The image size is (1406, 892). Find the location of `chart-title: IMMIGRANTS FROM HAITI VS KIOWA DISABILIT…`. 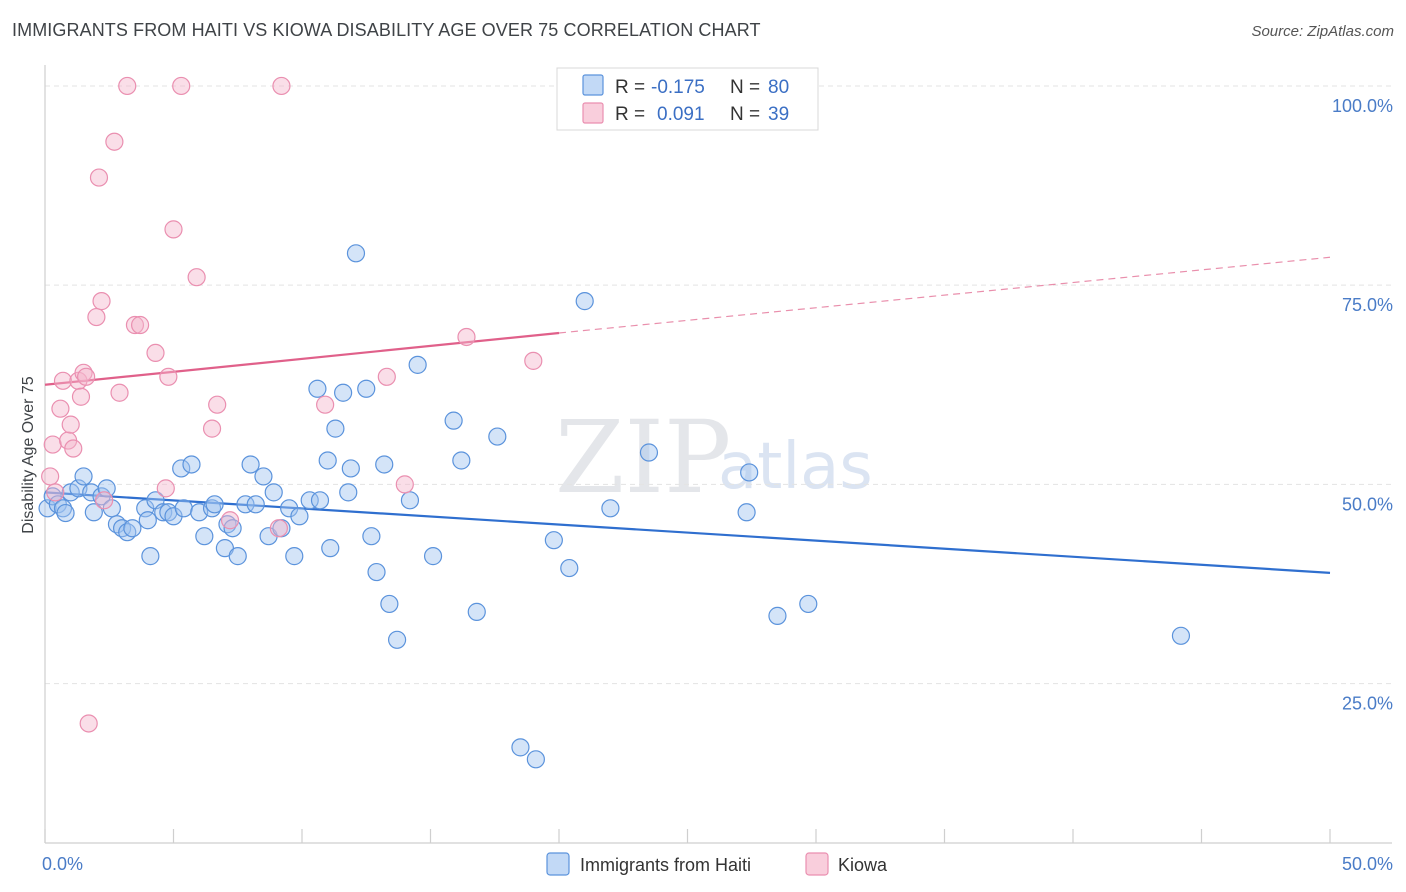

chart-title: IMMIGRANTS FROM HAITI VS KIOWA DISABILIT… is located at coordinates (386, 30).